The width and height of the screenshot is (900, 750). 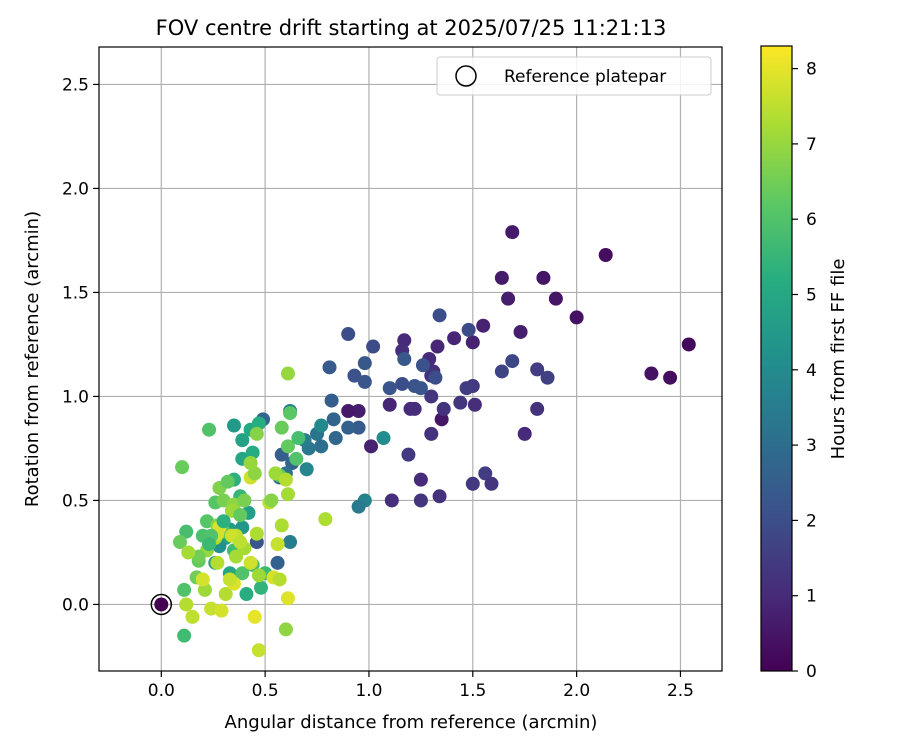 What do you see at coordinates (811, 446) in the screenshot?
I see `colorbar-tick-label: 3` at bounding box center [811, 446].